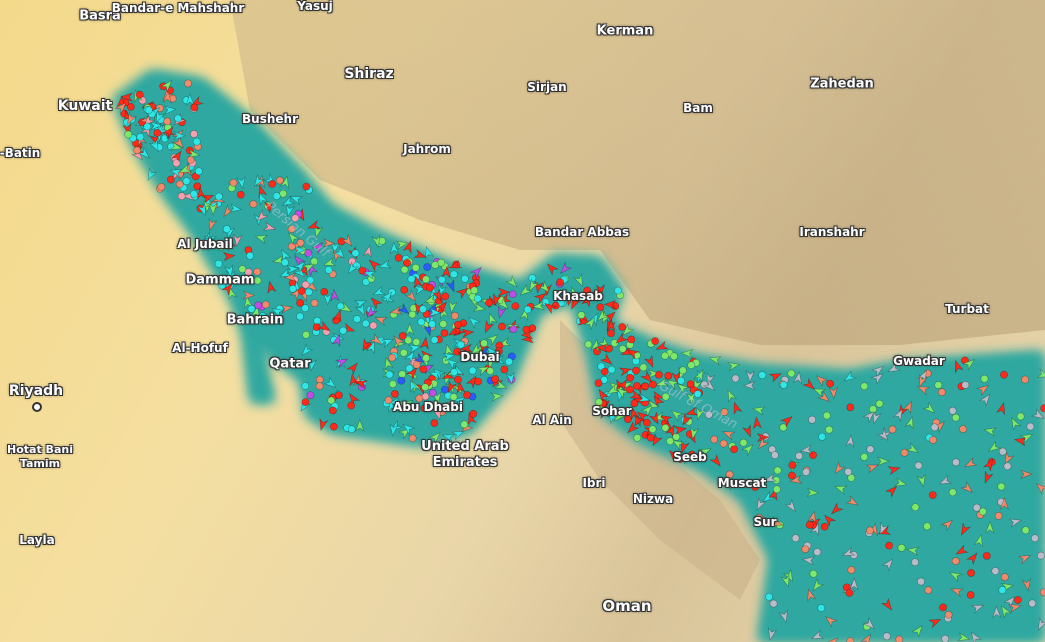 The height and width of the screenshot is (642, 1045). I want to click on place-label-basra: Basra, so click(100, 16).